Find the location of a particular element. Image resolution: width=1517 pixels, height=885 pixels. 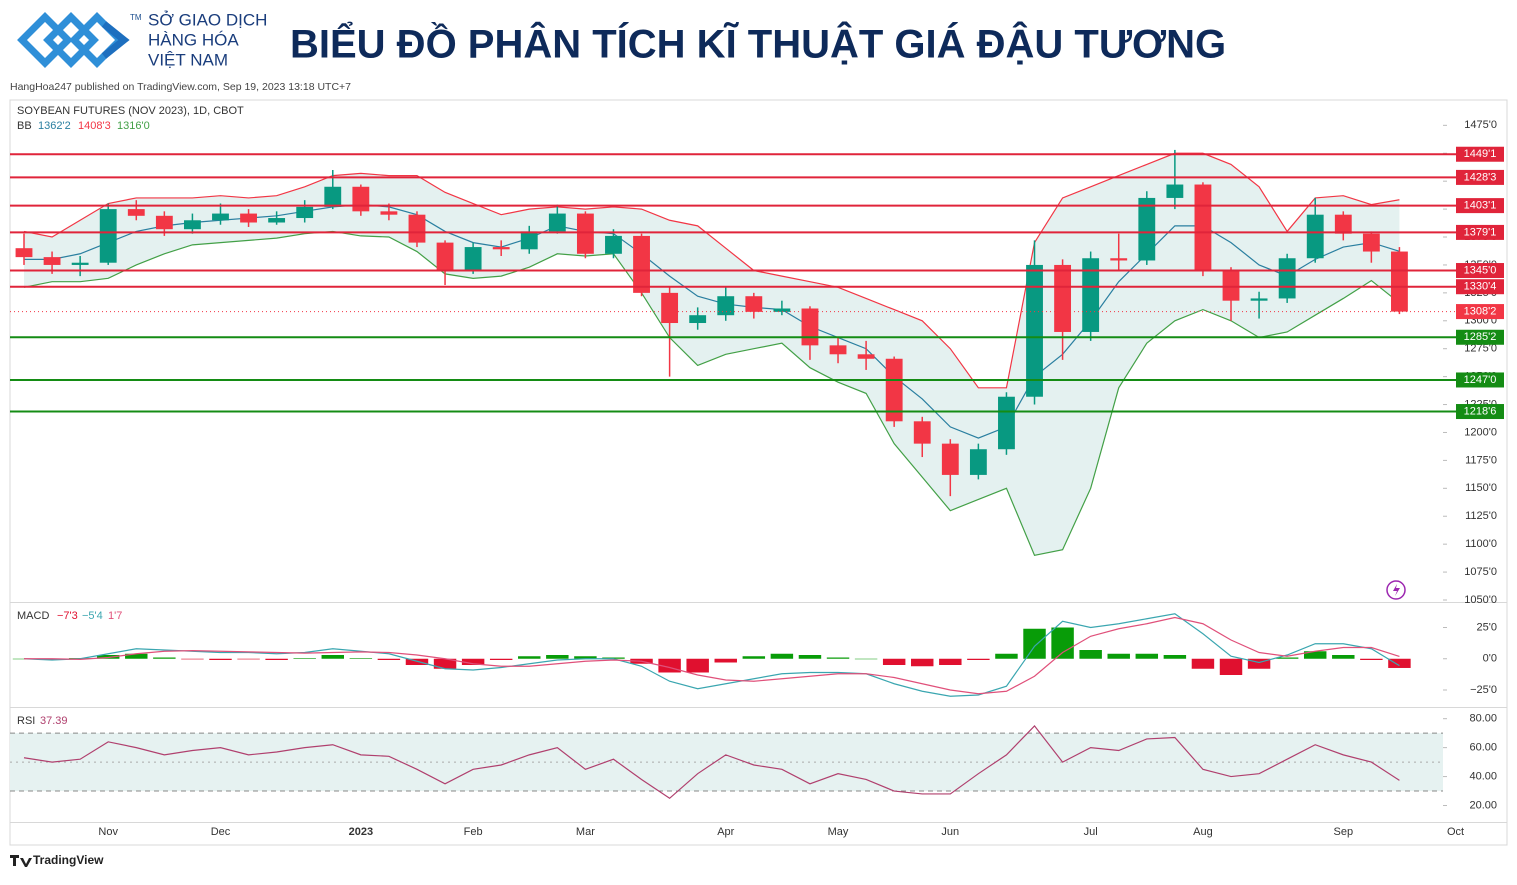

x-tick-label: Oct is located at coordinates (1455, 832).